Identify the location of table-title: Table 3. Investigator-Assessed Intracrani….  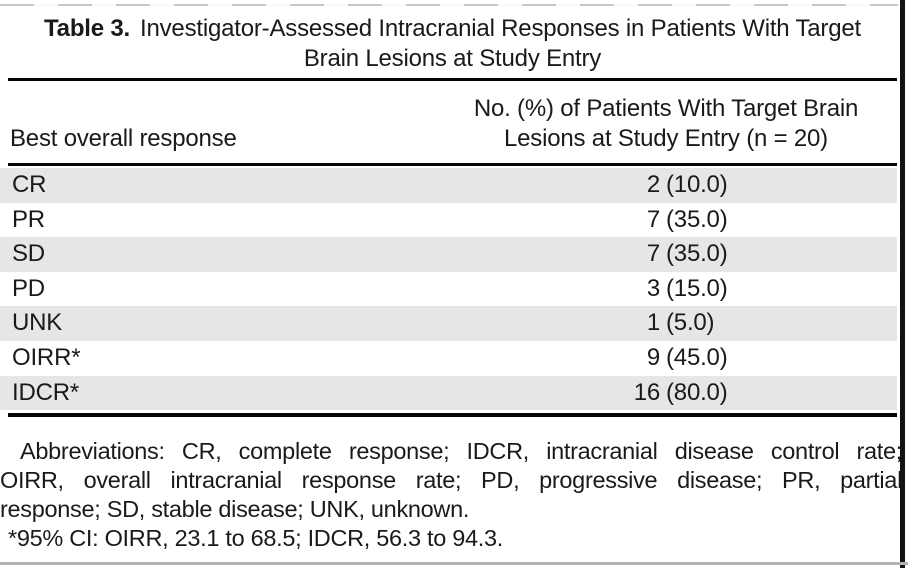
(452, 37).